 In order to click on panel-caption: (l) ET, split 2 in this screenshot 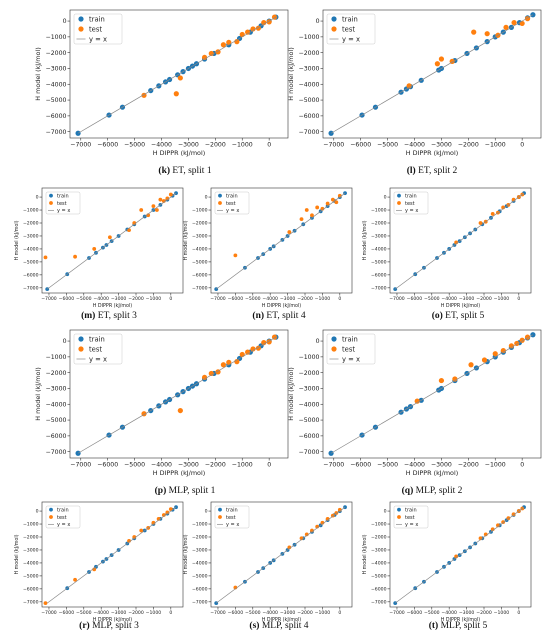, I will do `click(432, 170)`.